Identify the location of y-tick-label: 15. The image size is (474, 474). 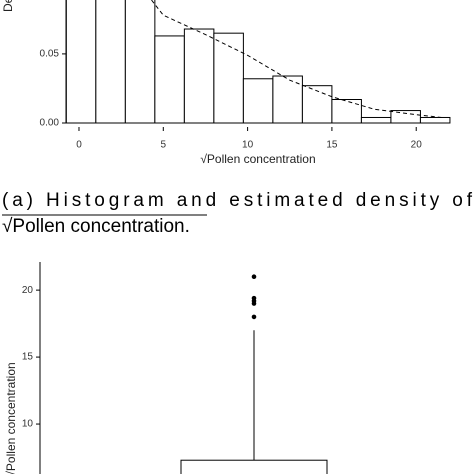
(28, 357).